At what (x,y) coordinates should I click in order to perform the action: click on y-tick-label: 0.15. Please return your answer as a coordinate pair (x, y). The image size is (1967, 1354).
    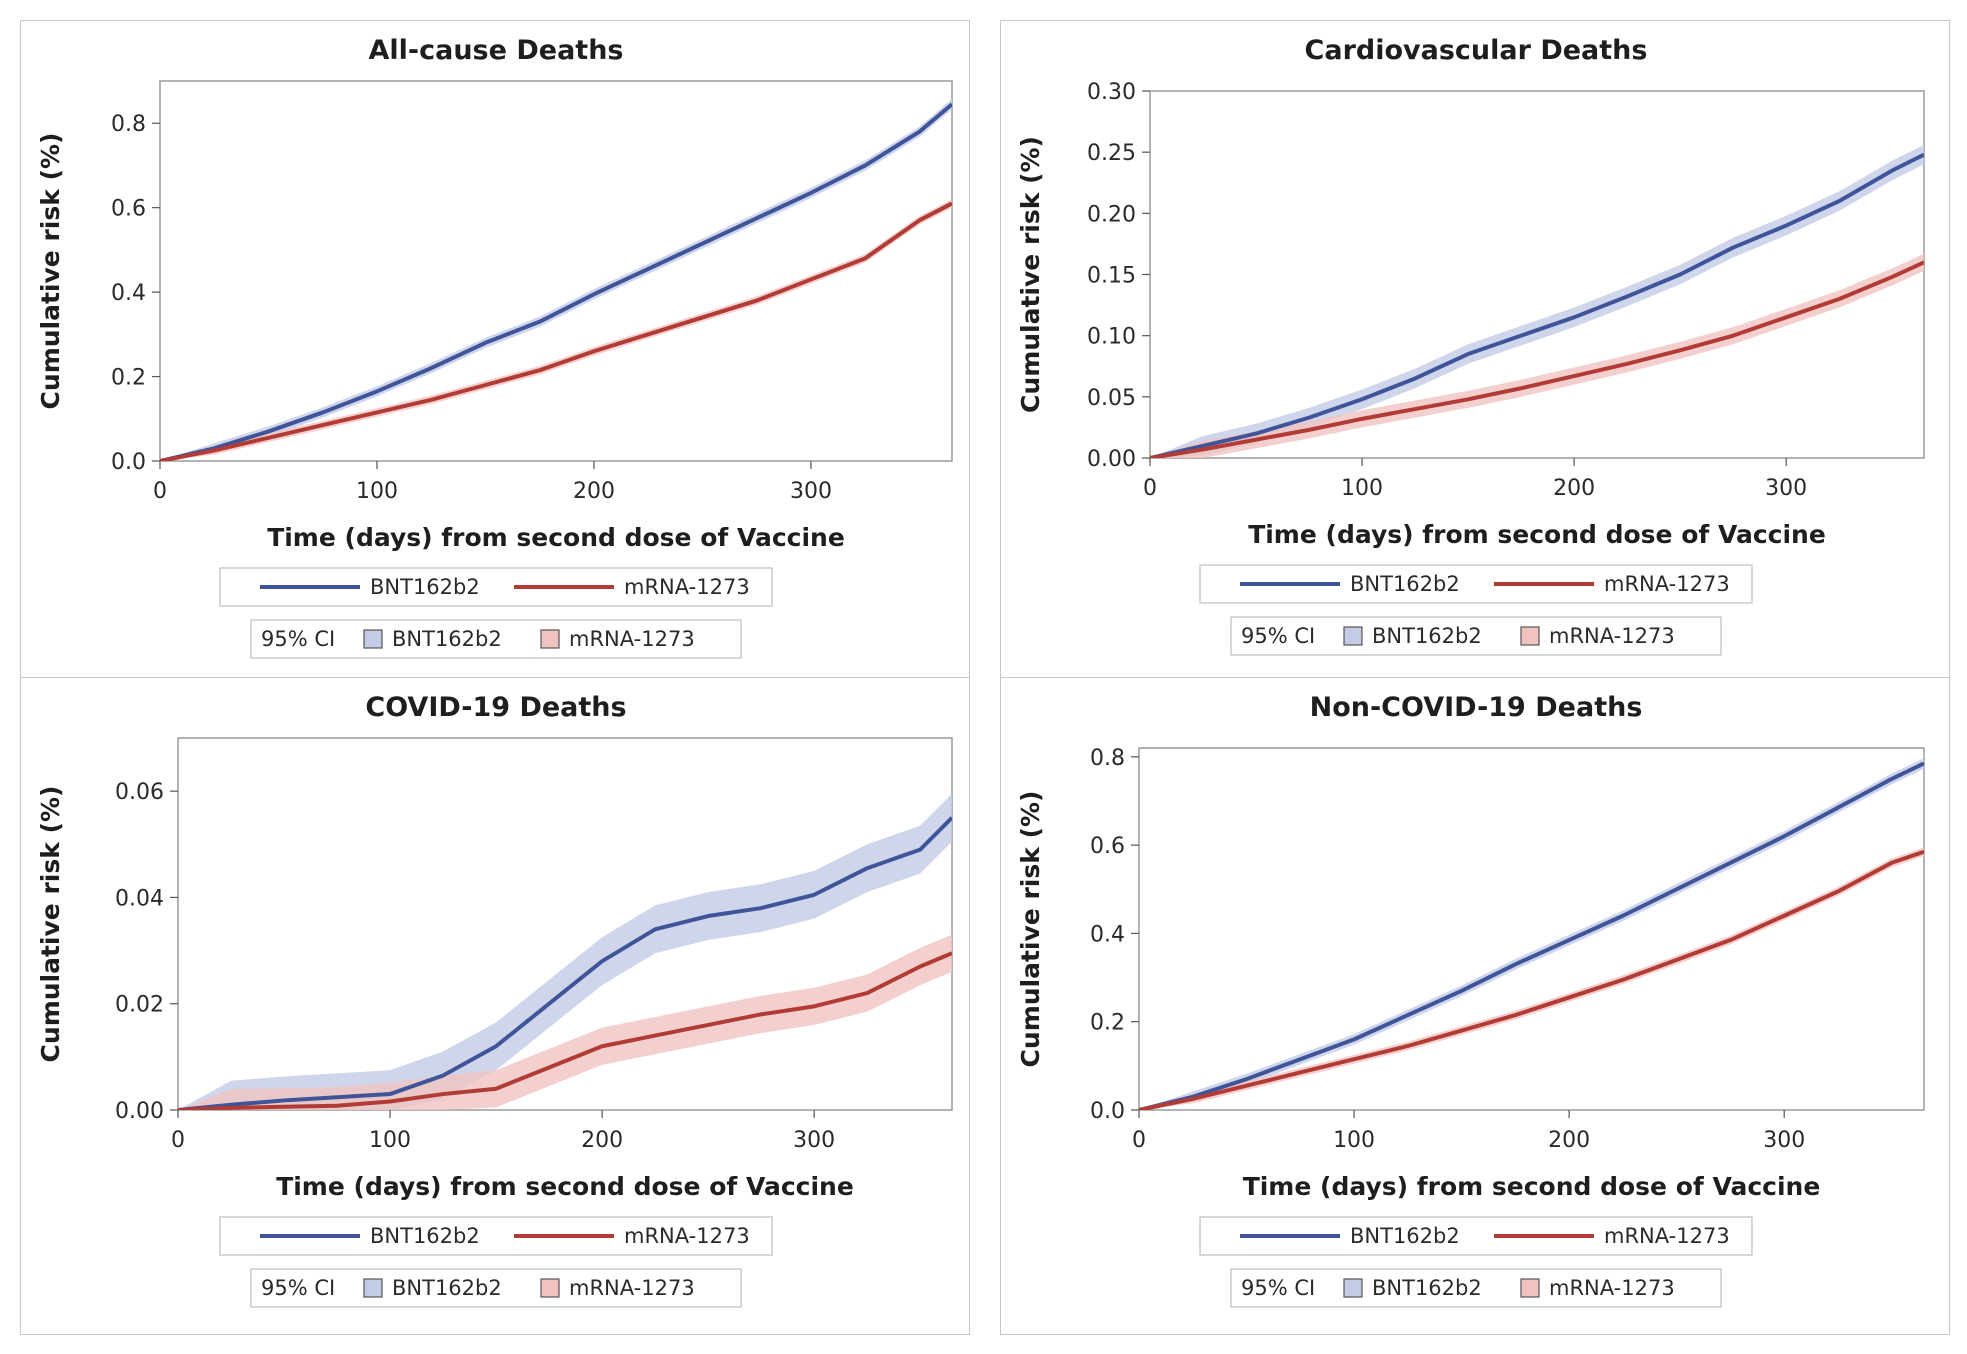
    Looking at the image, I should click on (1111, 276).